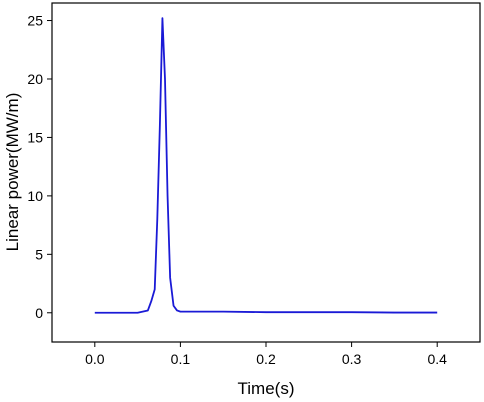 The height and width of the screenshot is (402, 484). What do you see at coordinates (39, 313) in the screenshot?
I see `y-tick-label: 0` at bounding box center [39, 313].